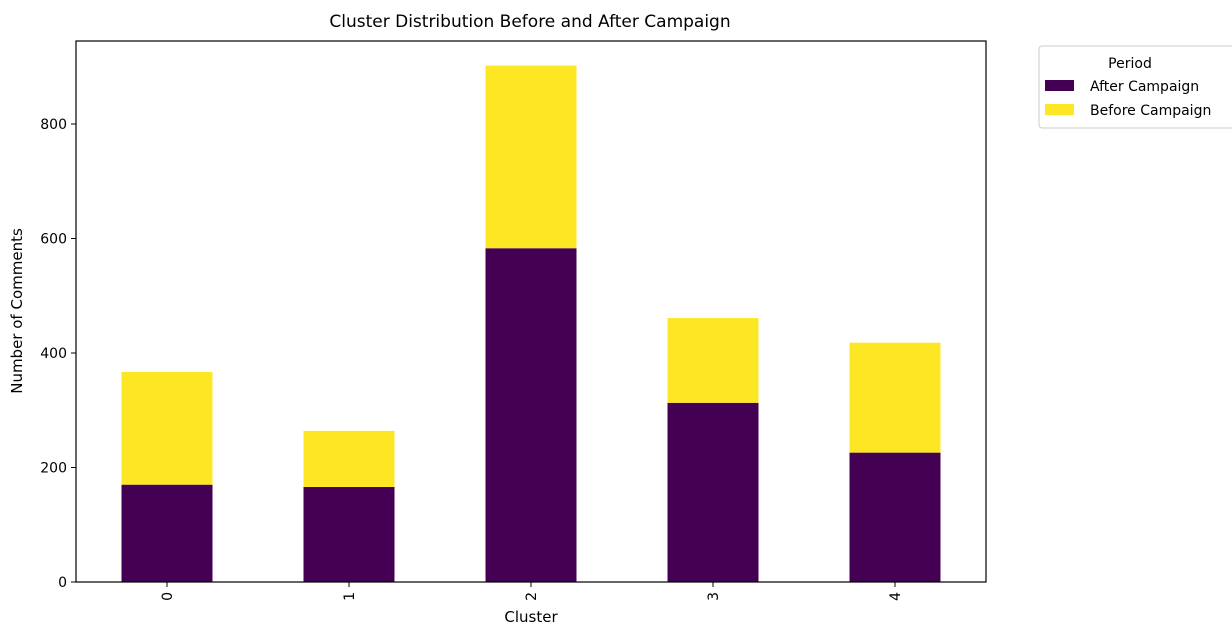 This screenshot has height=623, width=1232. Describe the element at coordinates (1130, 64) in the screenshot. I see `legend-title: Period` at that location.